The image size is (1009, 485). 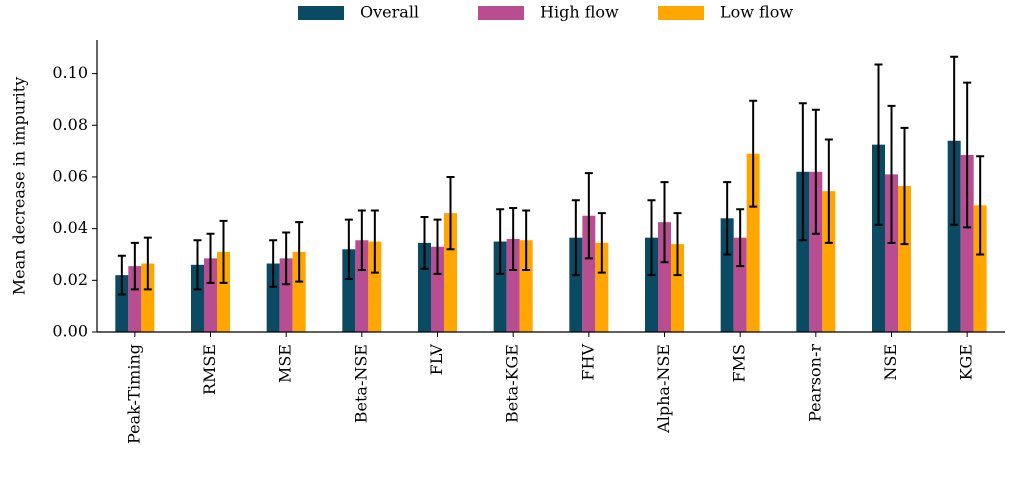 What do you see at coordinates (70, 331) in the screenshot?
I see `y-tick-label: 0.00` at bounding box center [70, 331].